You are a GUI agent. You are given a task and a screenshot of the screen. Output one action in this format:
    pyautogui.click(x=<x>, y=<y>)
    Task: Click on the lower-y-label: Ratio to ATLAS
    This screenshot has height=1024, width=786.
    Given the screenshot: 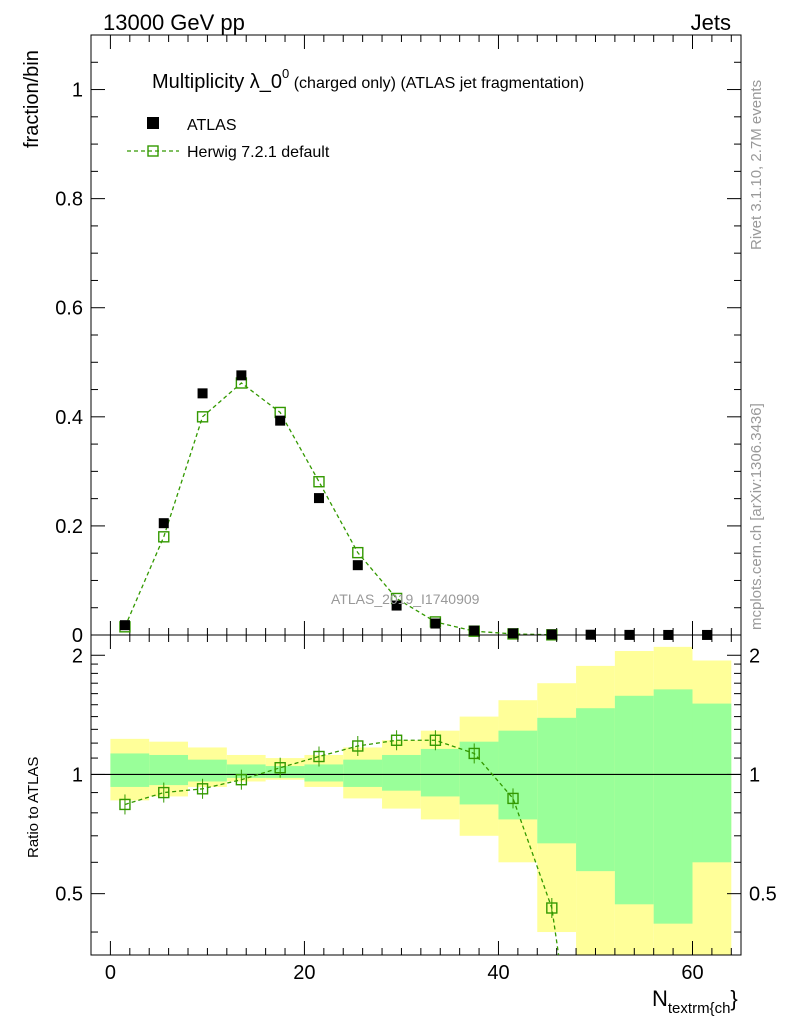 What is the action you would take?
    pyautogui.click(x=33, y=807)
    